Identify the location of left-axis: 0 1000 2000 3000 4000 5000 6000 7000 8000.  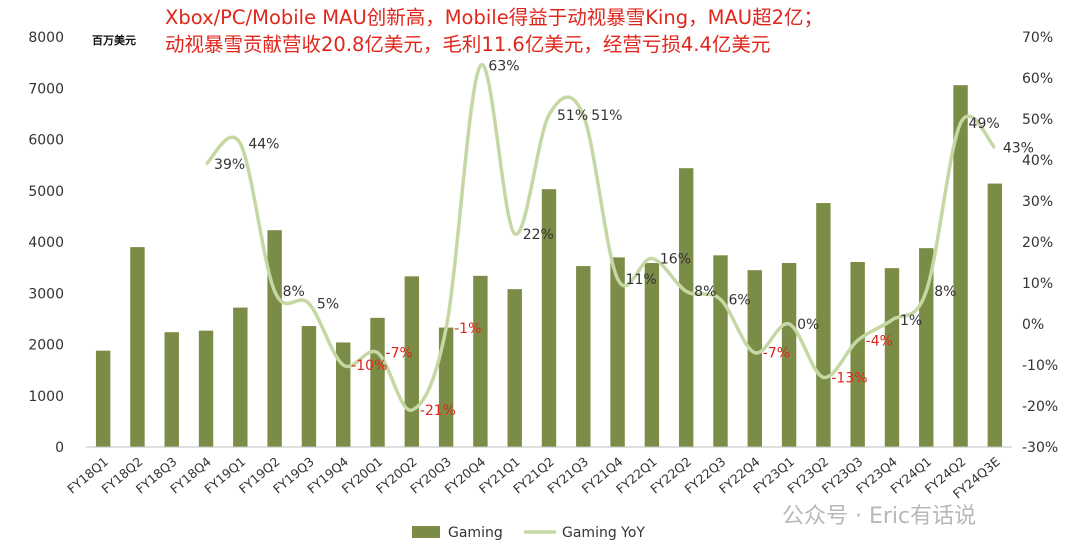
(46, 243).